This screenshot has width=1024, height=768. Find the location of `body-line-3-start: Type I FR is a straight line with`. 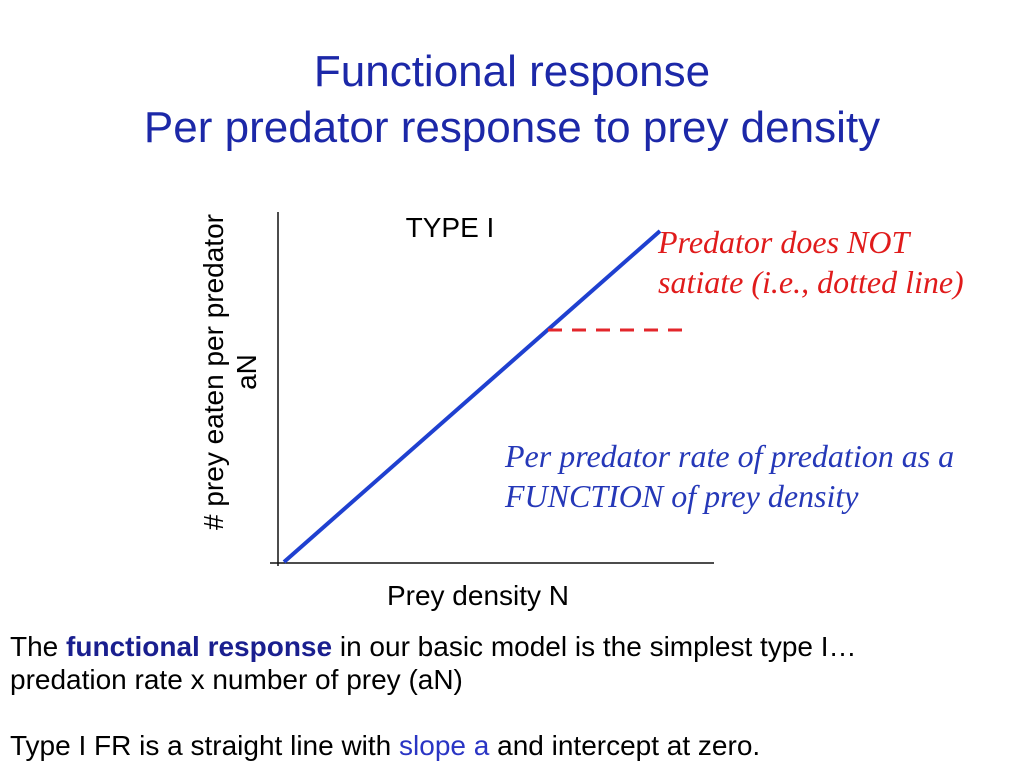

body-line-3-start: Type I FR is a straight line with is located at coordinates (205, 745).